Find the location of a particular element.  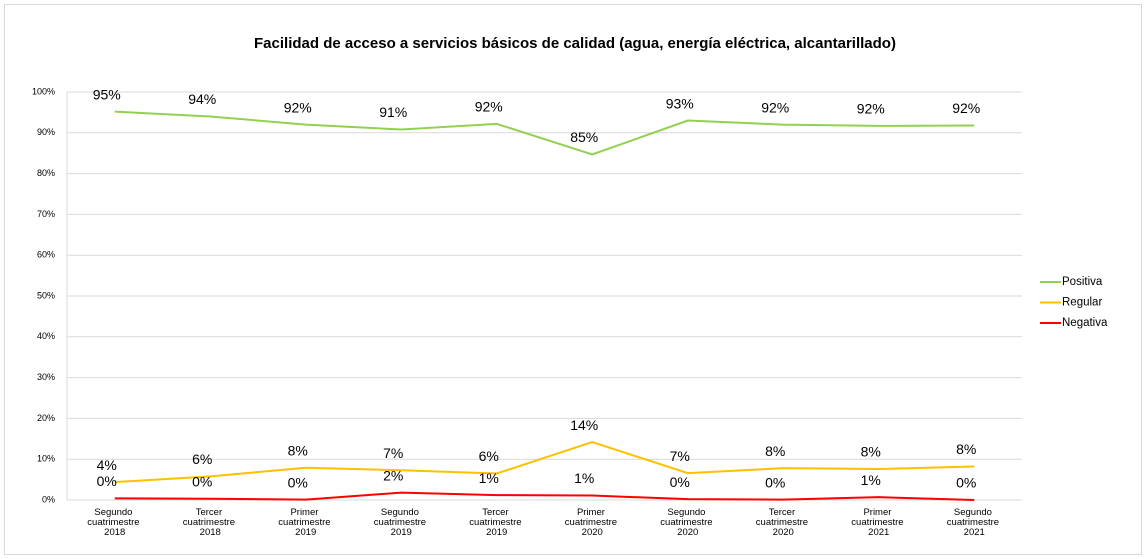

legend-label: Regular is located at coordinates (1082, 303).